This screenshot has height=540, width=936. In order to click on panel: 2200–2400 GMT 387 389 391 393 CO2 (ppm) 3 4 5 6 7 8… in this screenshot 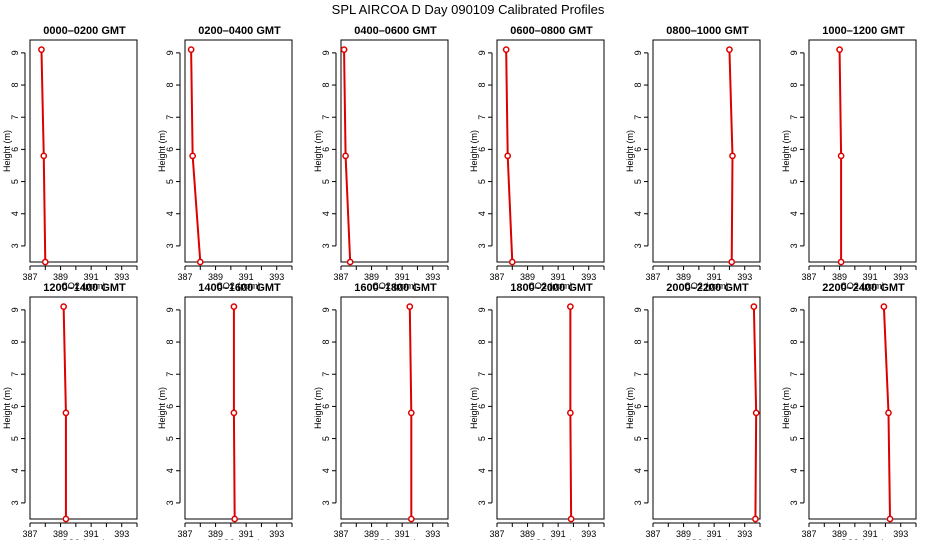, I will do `click(849, 411)`.